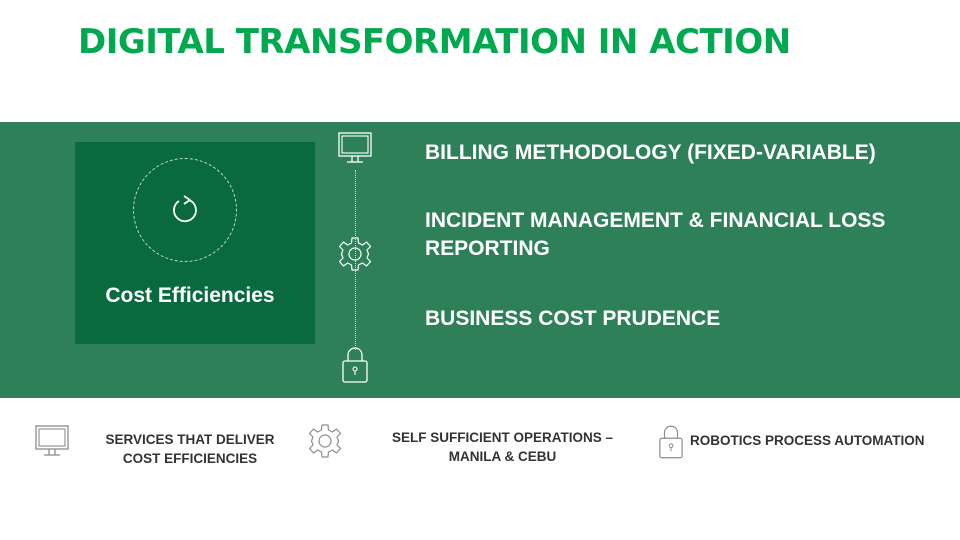 Image resolution: width=960 pixels, height=540 pixels. I want to click on bottom-label-line: COST EFFICIENCIES, so click(190, 458).